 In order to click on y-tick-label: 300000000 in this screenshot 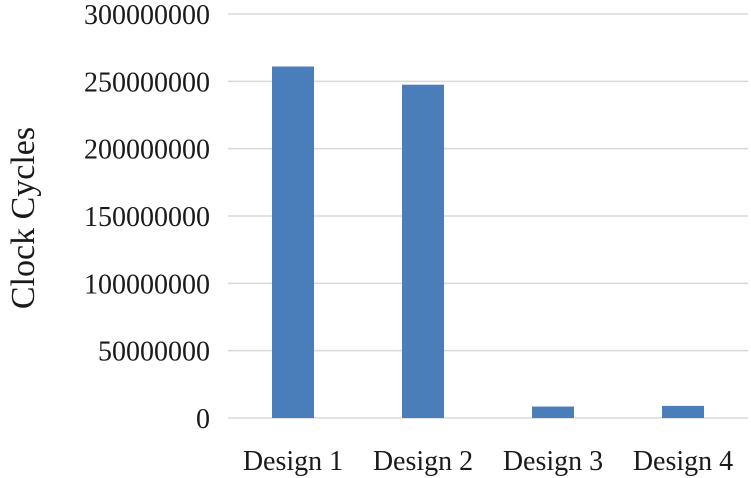, I will do `click(147, 15)`.